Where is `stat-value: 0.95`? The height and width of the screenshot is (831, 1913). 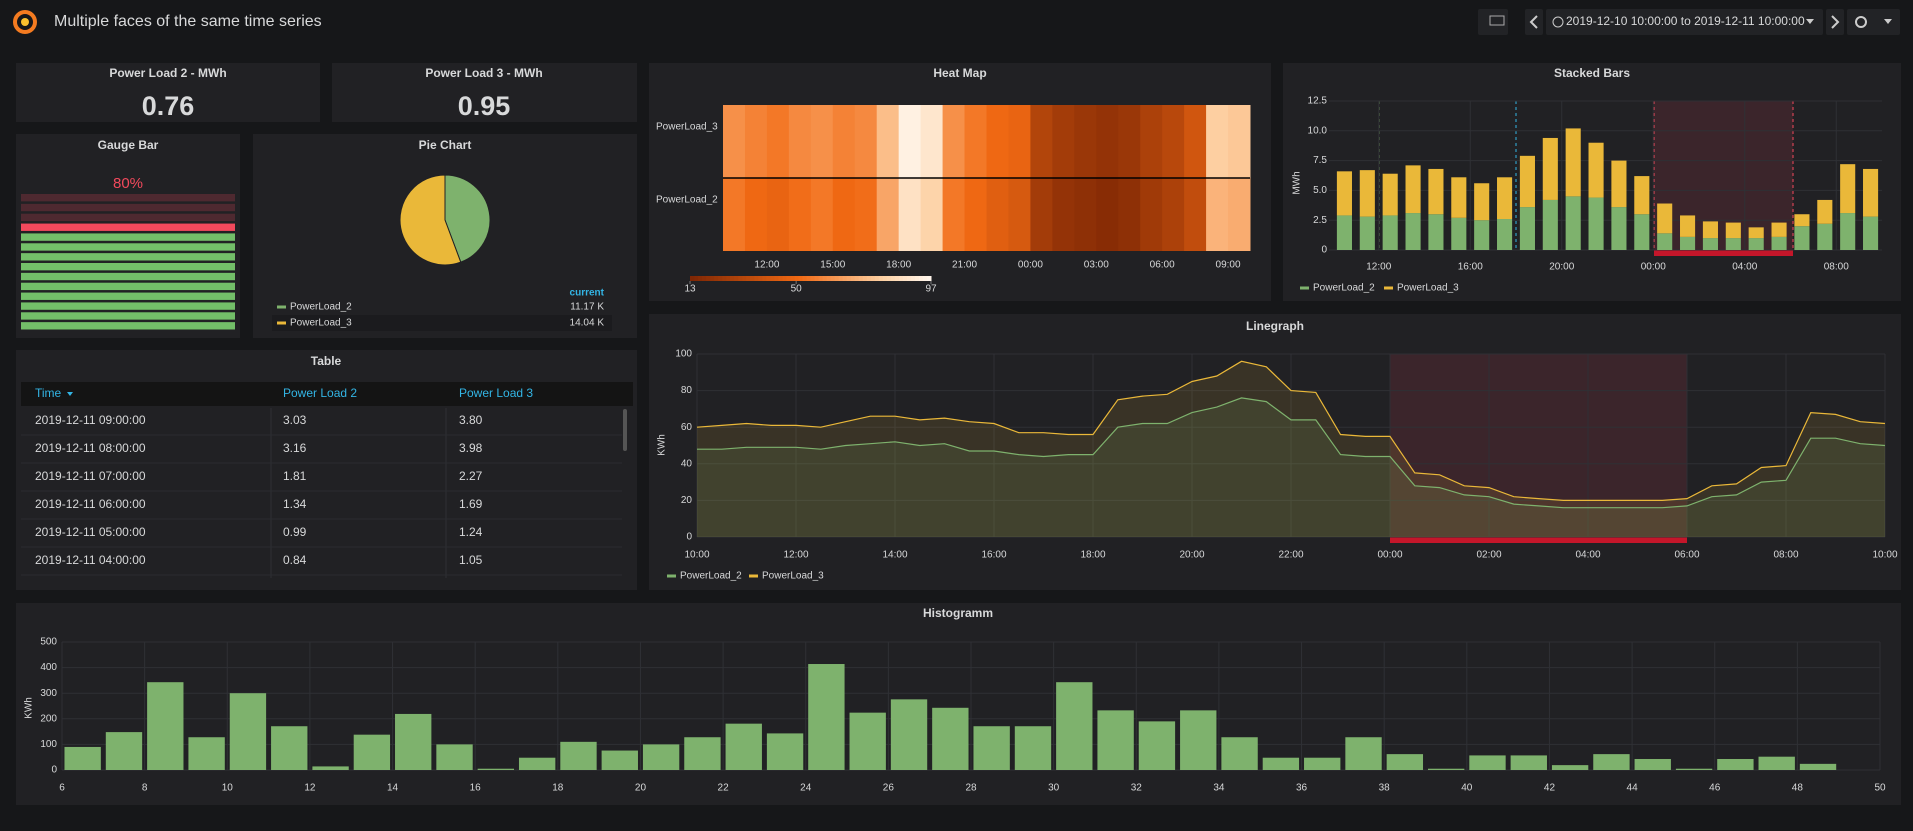
stat-value: 0.95 is located at coordinates (484, 106).